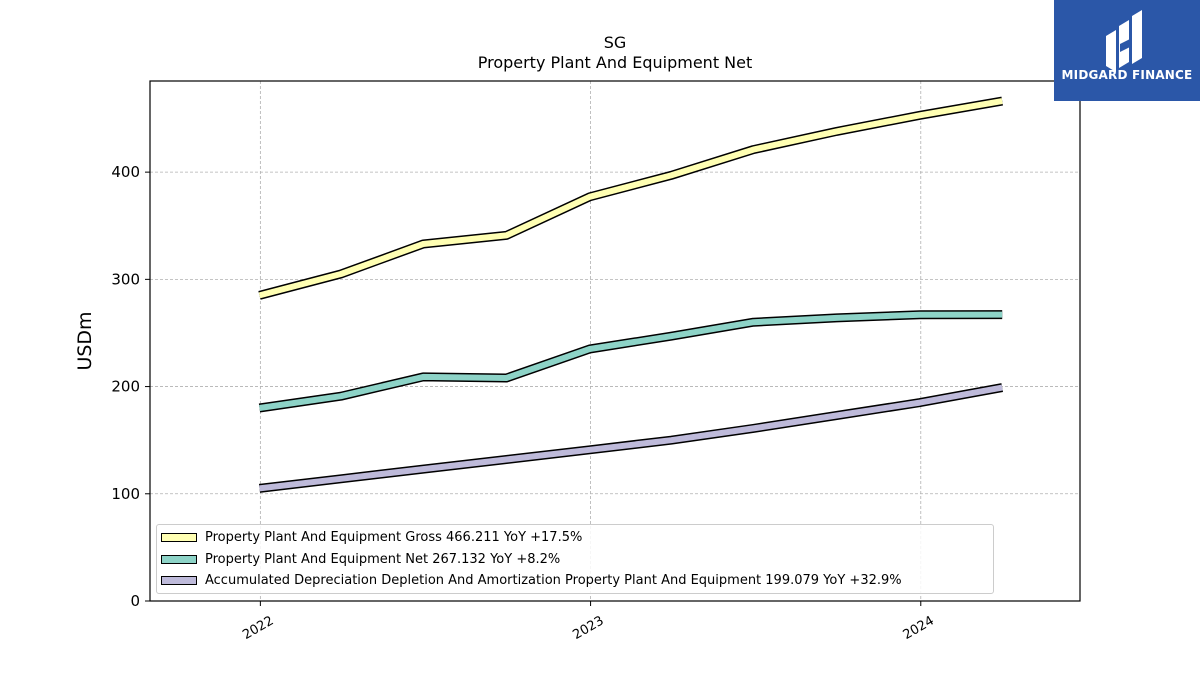 This screenshot has height=675, width=1200. I want to click on legend-swatch-accumulated-depreciation, so click(179, 580).